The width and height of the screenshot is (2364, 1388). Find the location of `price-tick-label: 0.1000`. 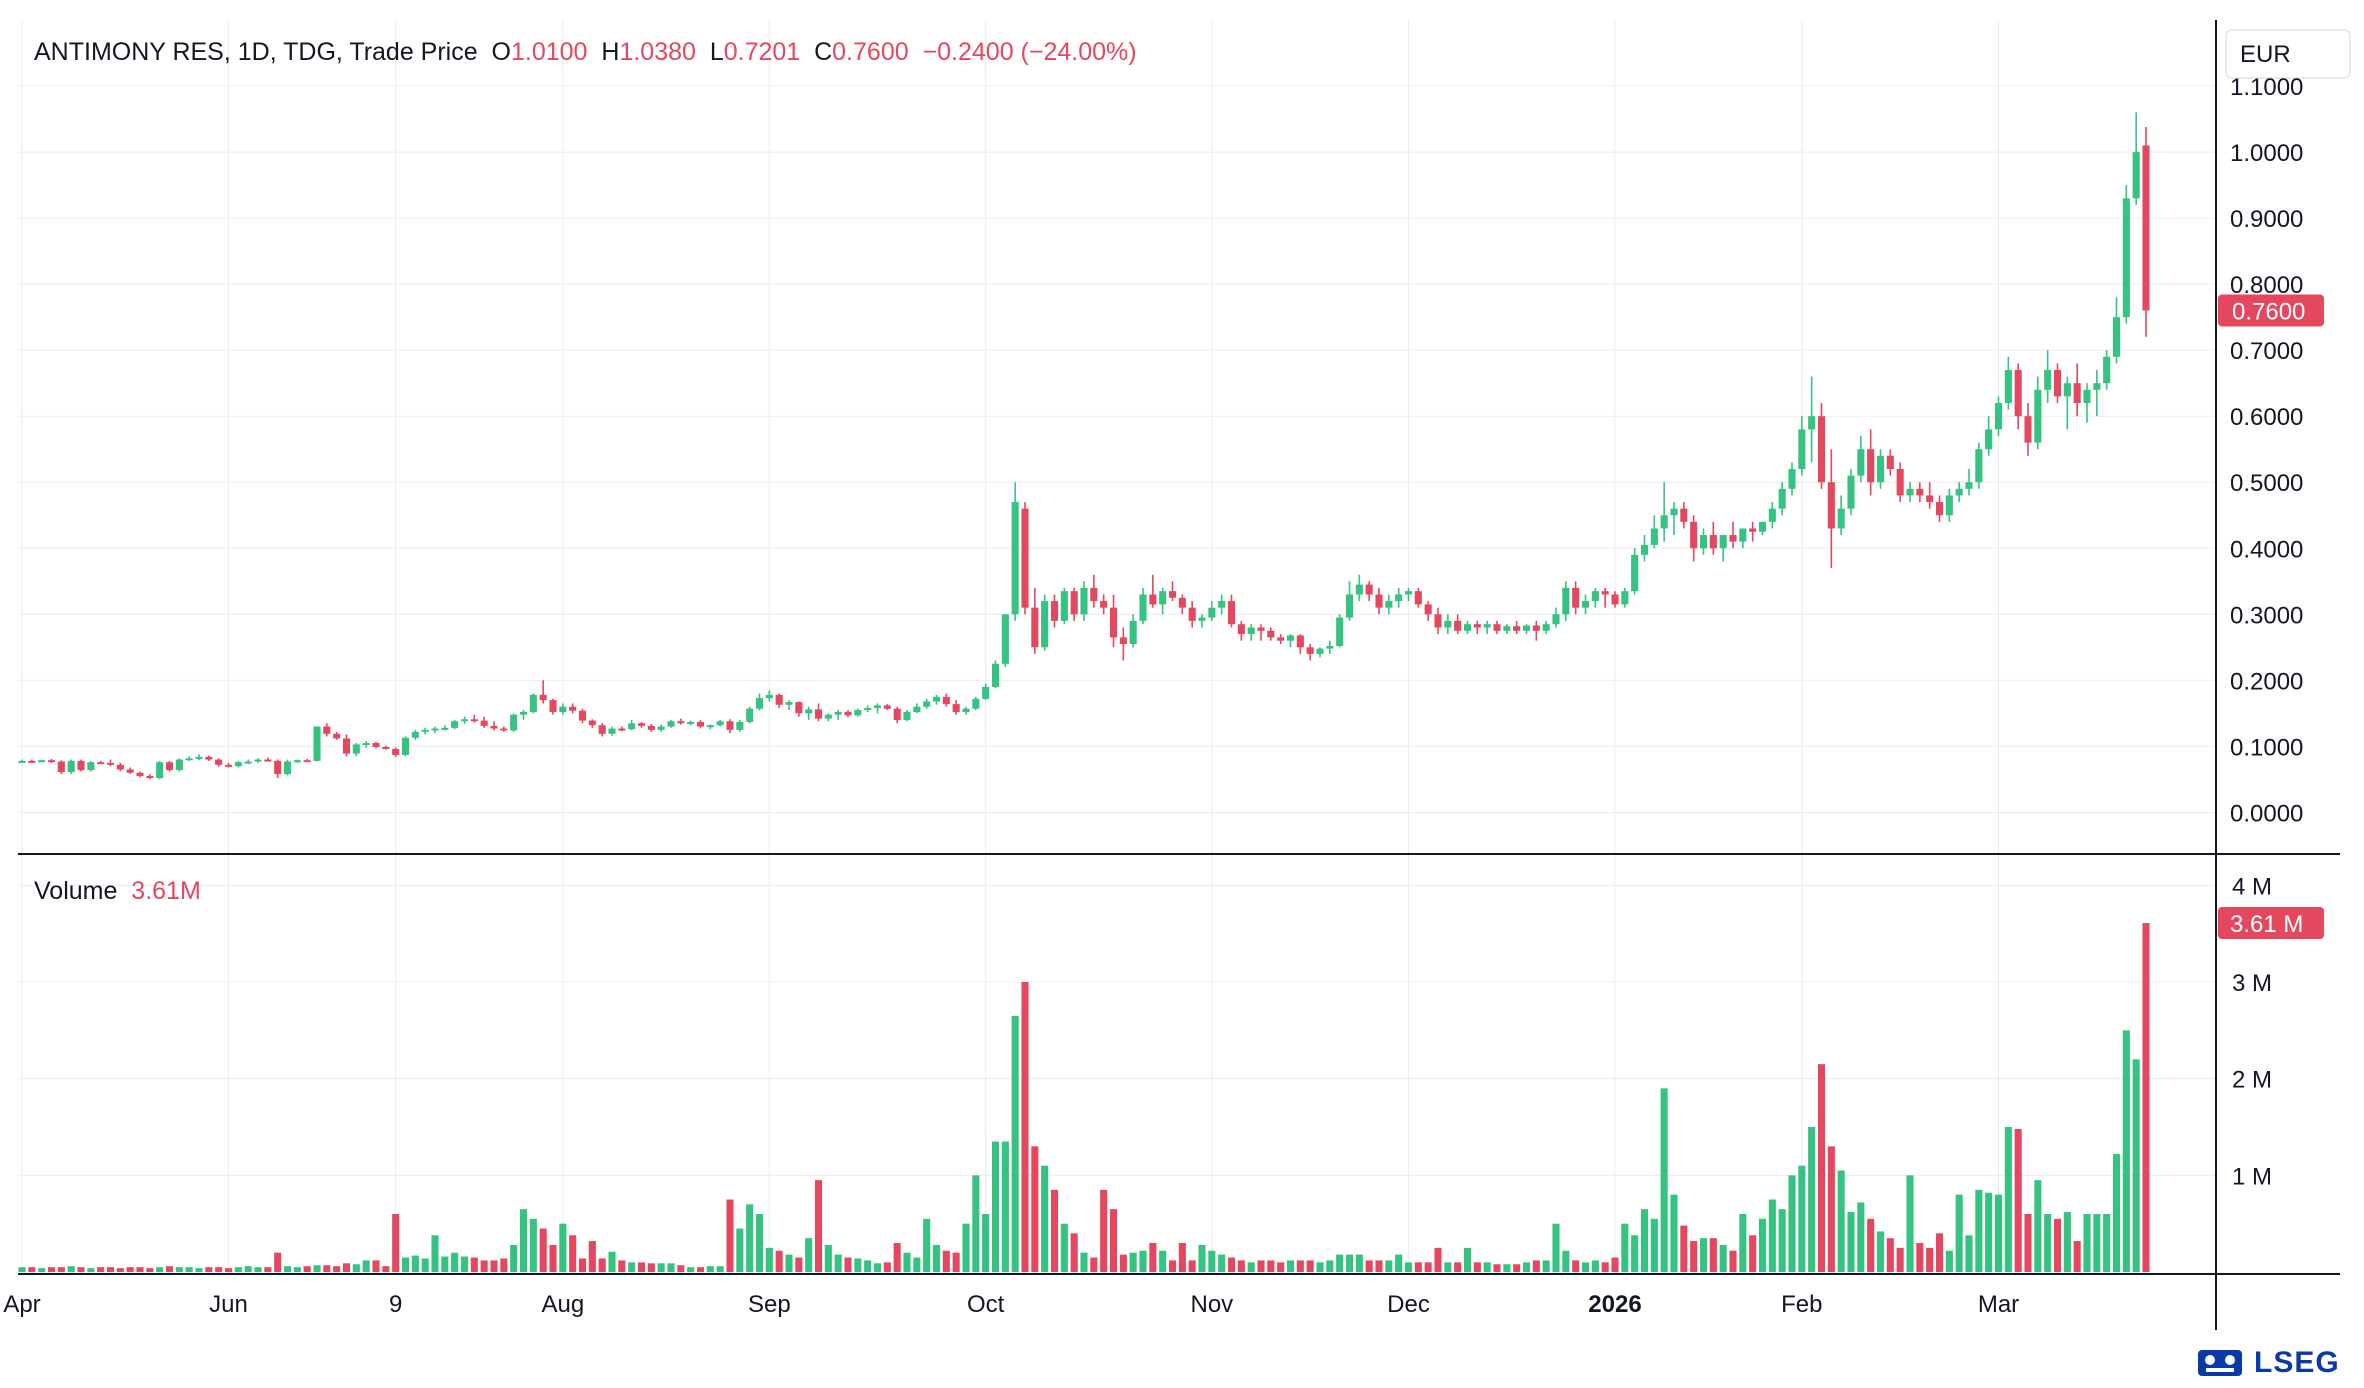

price-tick-label: 0.1000 is located at coordinates (2266, 747).